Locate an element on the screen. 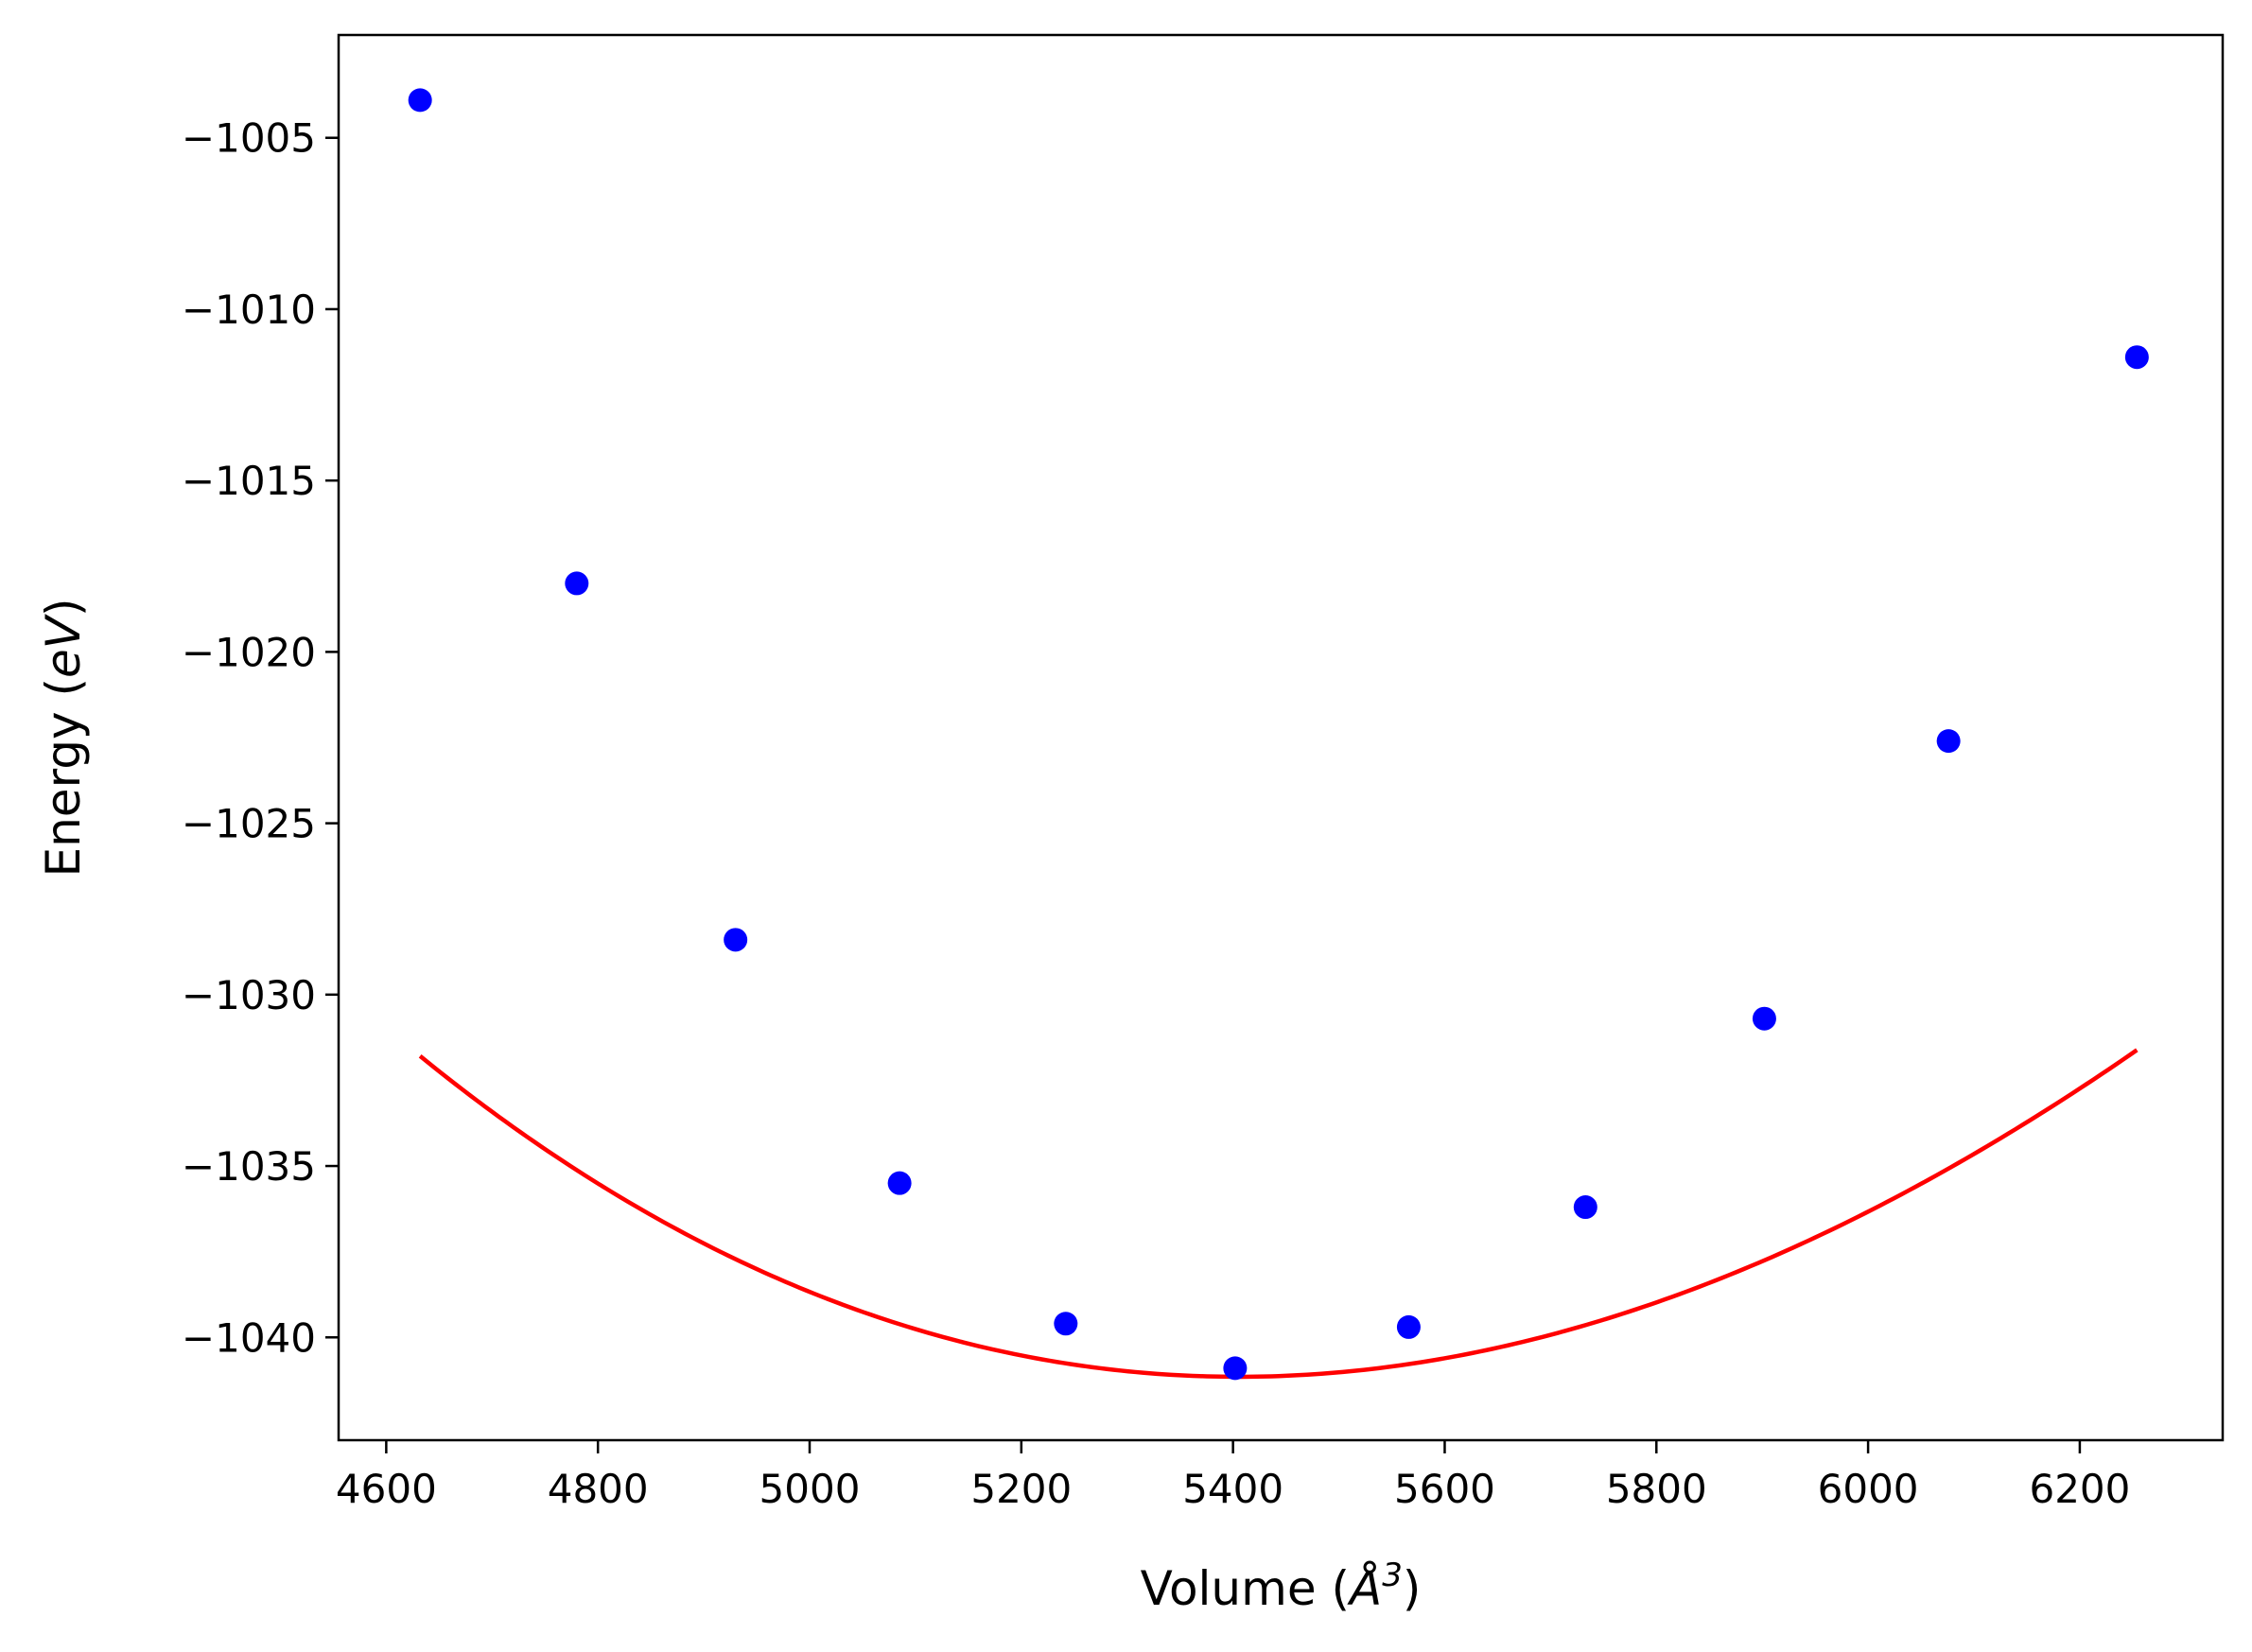 The height and width of the screenshot is (1652, 2252). y-tick-label: −1015 is located at coordinates (249, 481).